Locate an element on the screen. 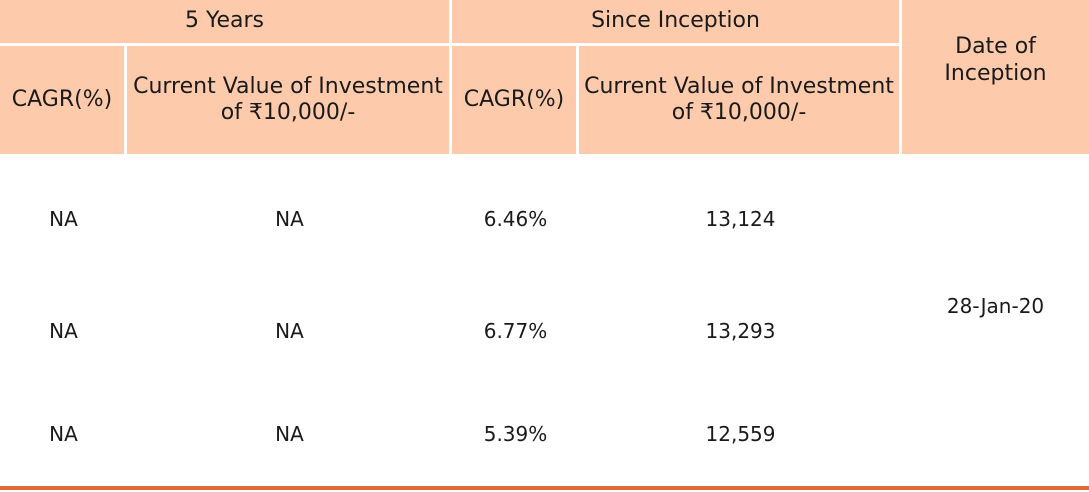 The height and width of the screenshot is (492, 1089). header-date-of-inception: Date of Inception is located at coordinates (995, 78).